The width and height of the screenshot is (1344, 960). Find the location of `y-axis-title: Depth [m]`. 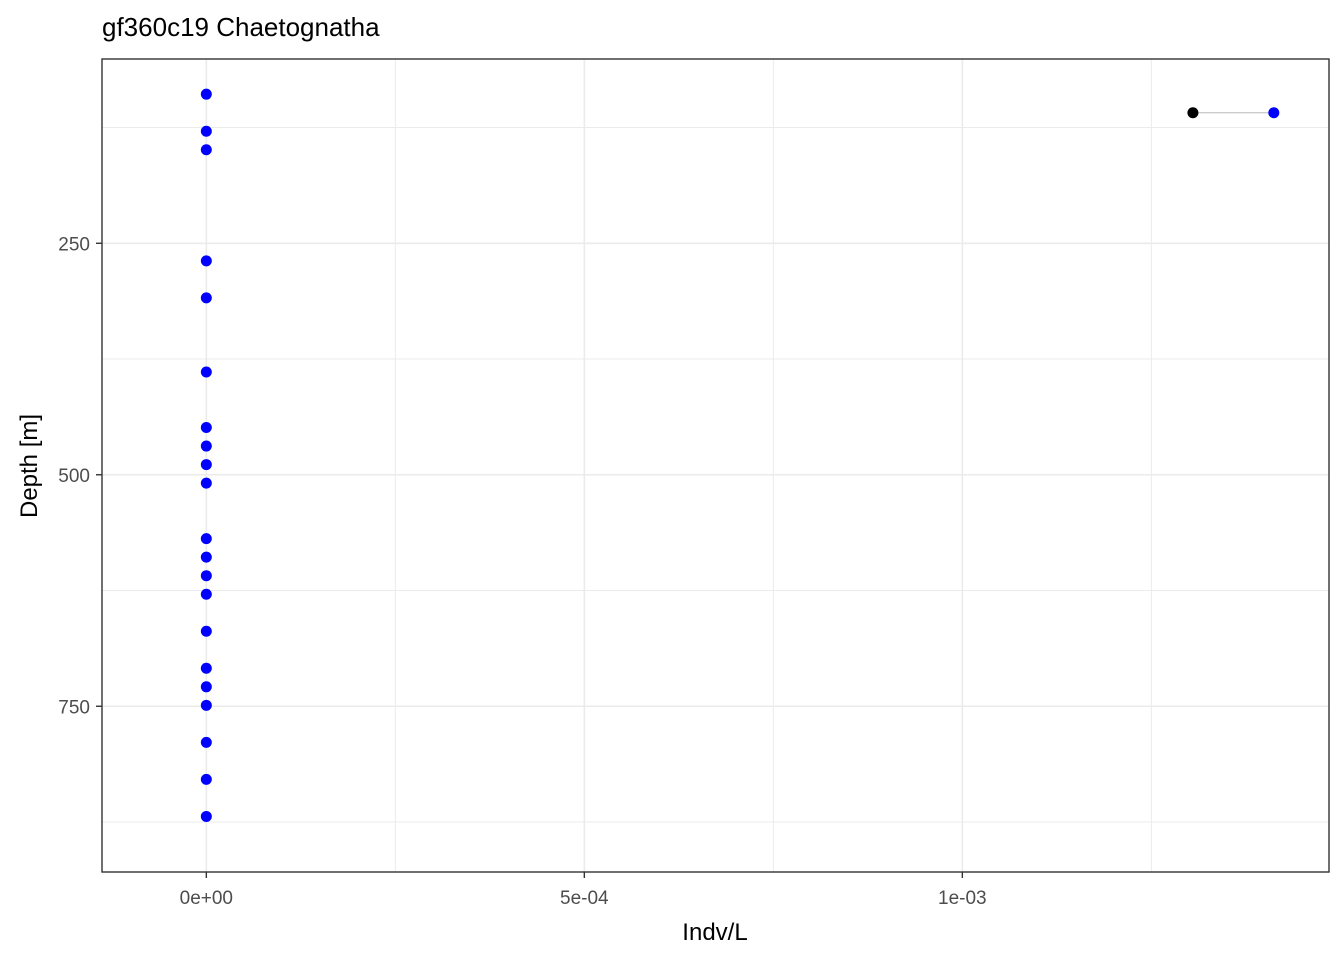

y-axis-title: Depth [m] is located at coordinates (29, 466).